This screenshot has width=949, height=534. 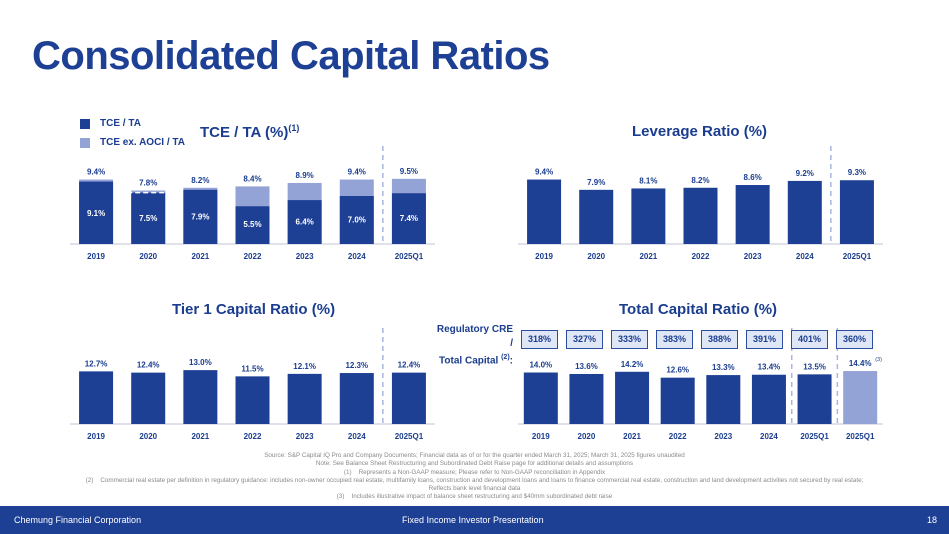 I want to click on data-label: 9.2%, so click(x=805, y=173).